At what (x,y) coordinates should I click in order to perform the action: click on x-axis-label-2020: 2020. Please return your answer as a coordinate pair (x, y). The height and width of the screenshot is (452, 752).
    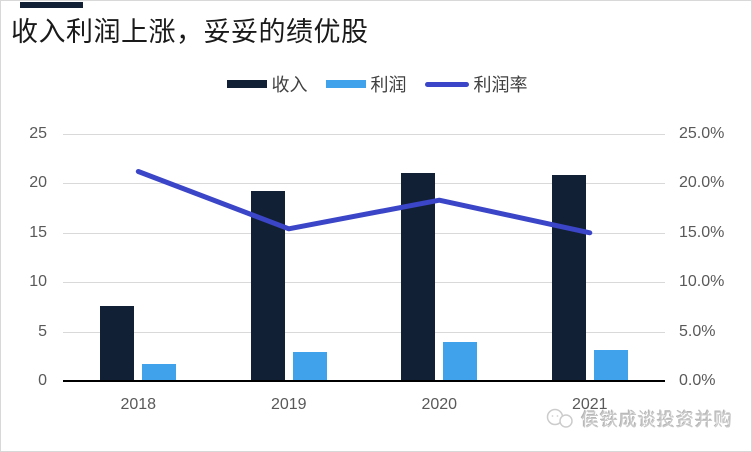
    Looking at the image, I should click on (439, 404).